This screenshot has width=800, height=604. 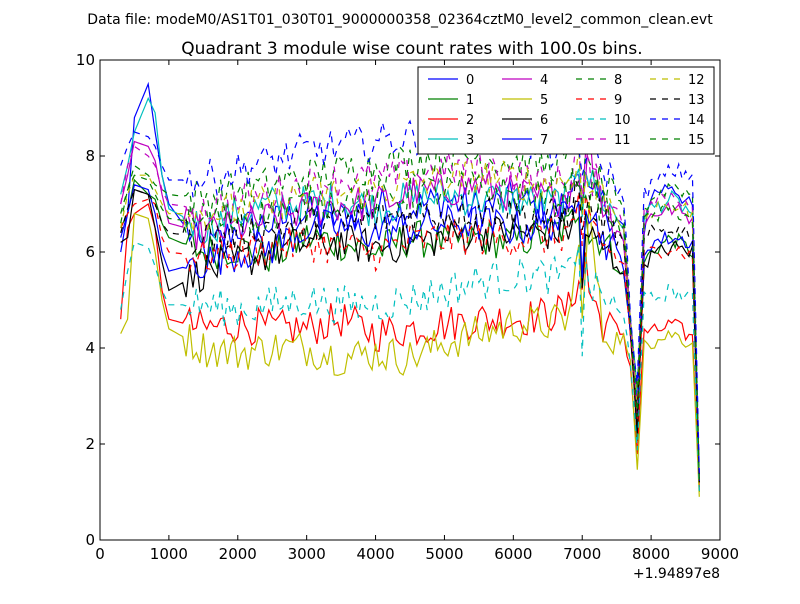 What do you see at coordinates (85, 60) in the screenshot?
I see `y-tick-label: 10` at bounding box center [85, 60].